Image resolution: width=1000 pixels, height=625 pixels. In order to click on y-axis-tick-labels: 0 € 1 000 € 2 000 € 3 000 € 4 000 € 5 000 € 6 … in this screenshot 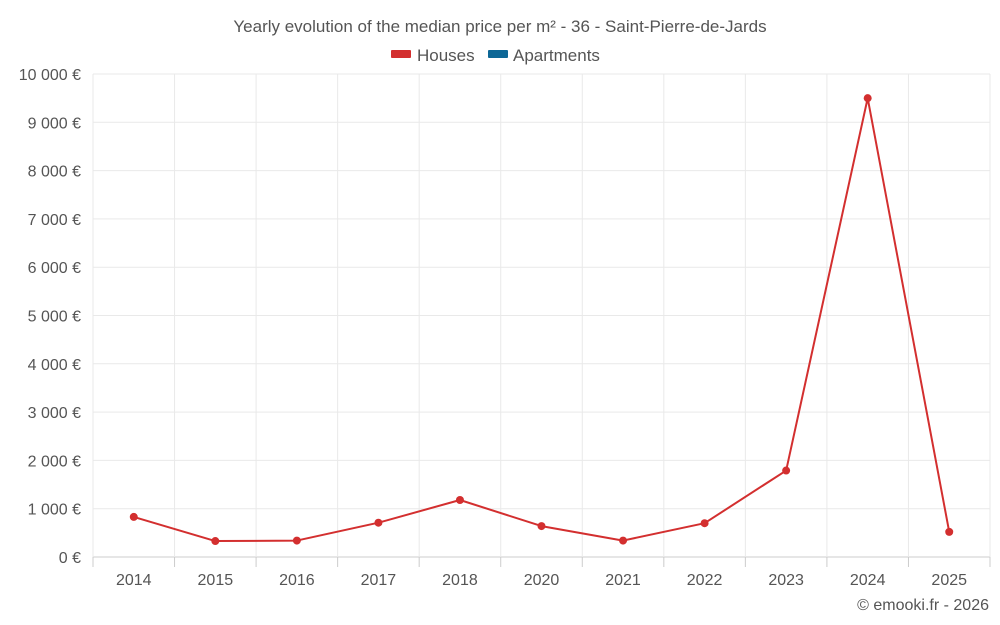, I will do `click(50, 317)`.